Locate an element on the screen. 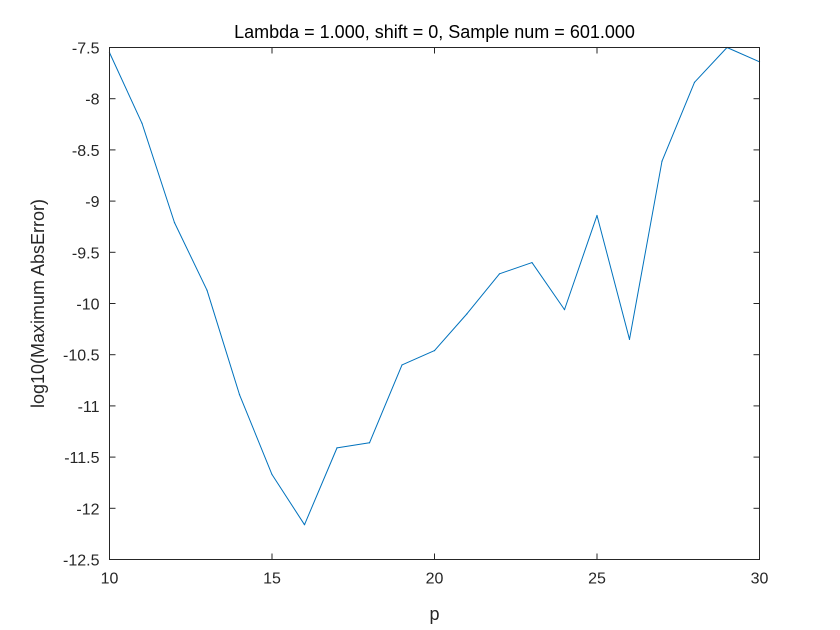  y-tick-label: -10.5 is located at coordinates (81, 356).